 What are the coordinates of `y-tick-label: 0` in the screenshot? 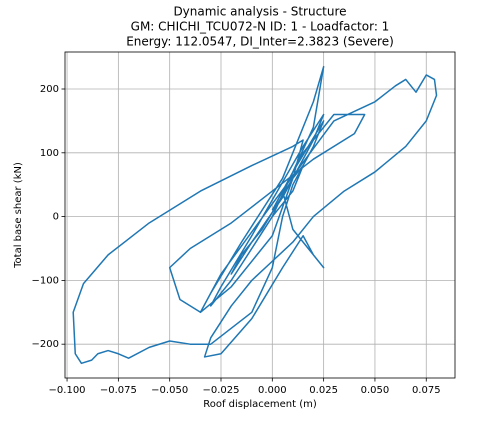 It's located at (56, 217).